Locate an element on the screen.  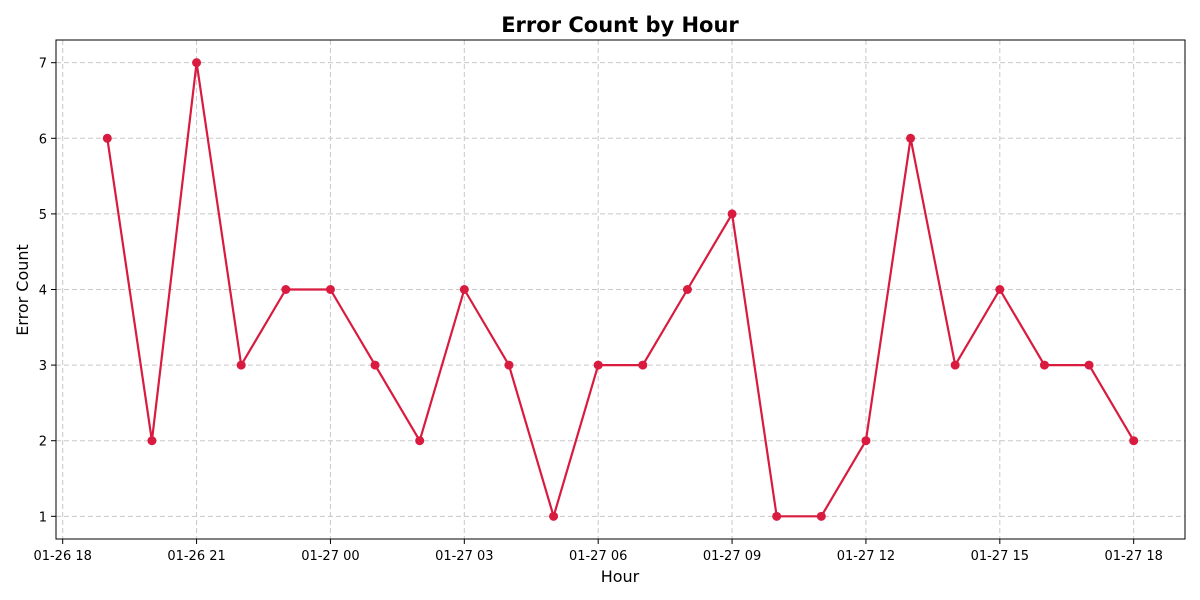
x-tick-label: 01-27 12 is located at coordinates (866, 556).